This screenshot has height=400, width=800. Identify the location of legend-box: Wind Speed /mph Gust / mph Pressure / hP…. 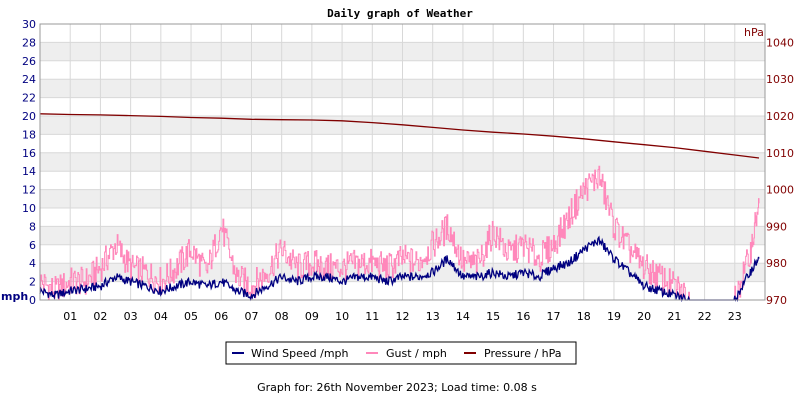
(401, 353).